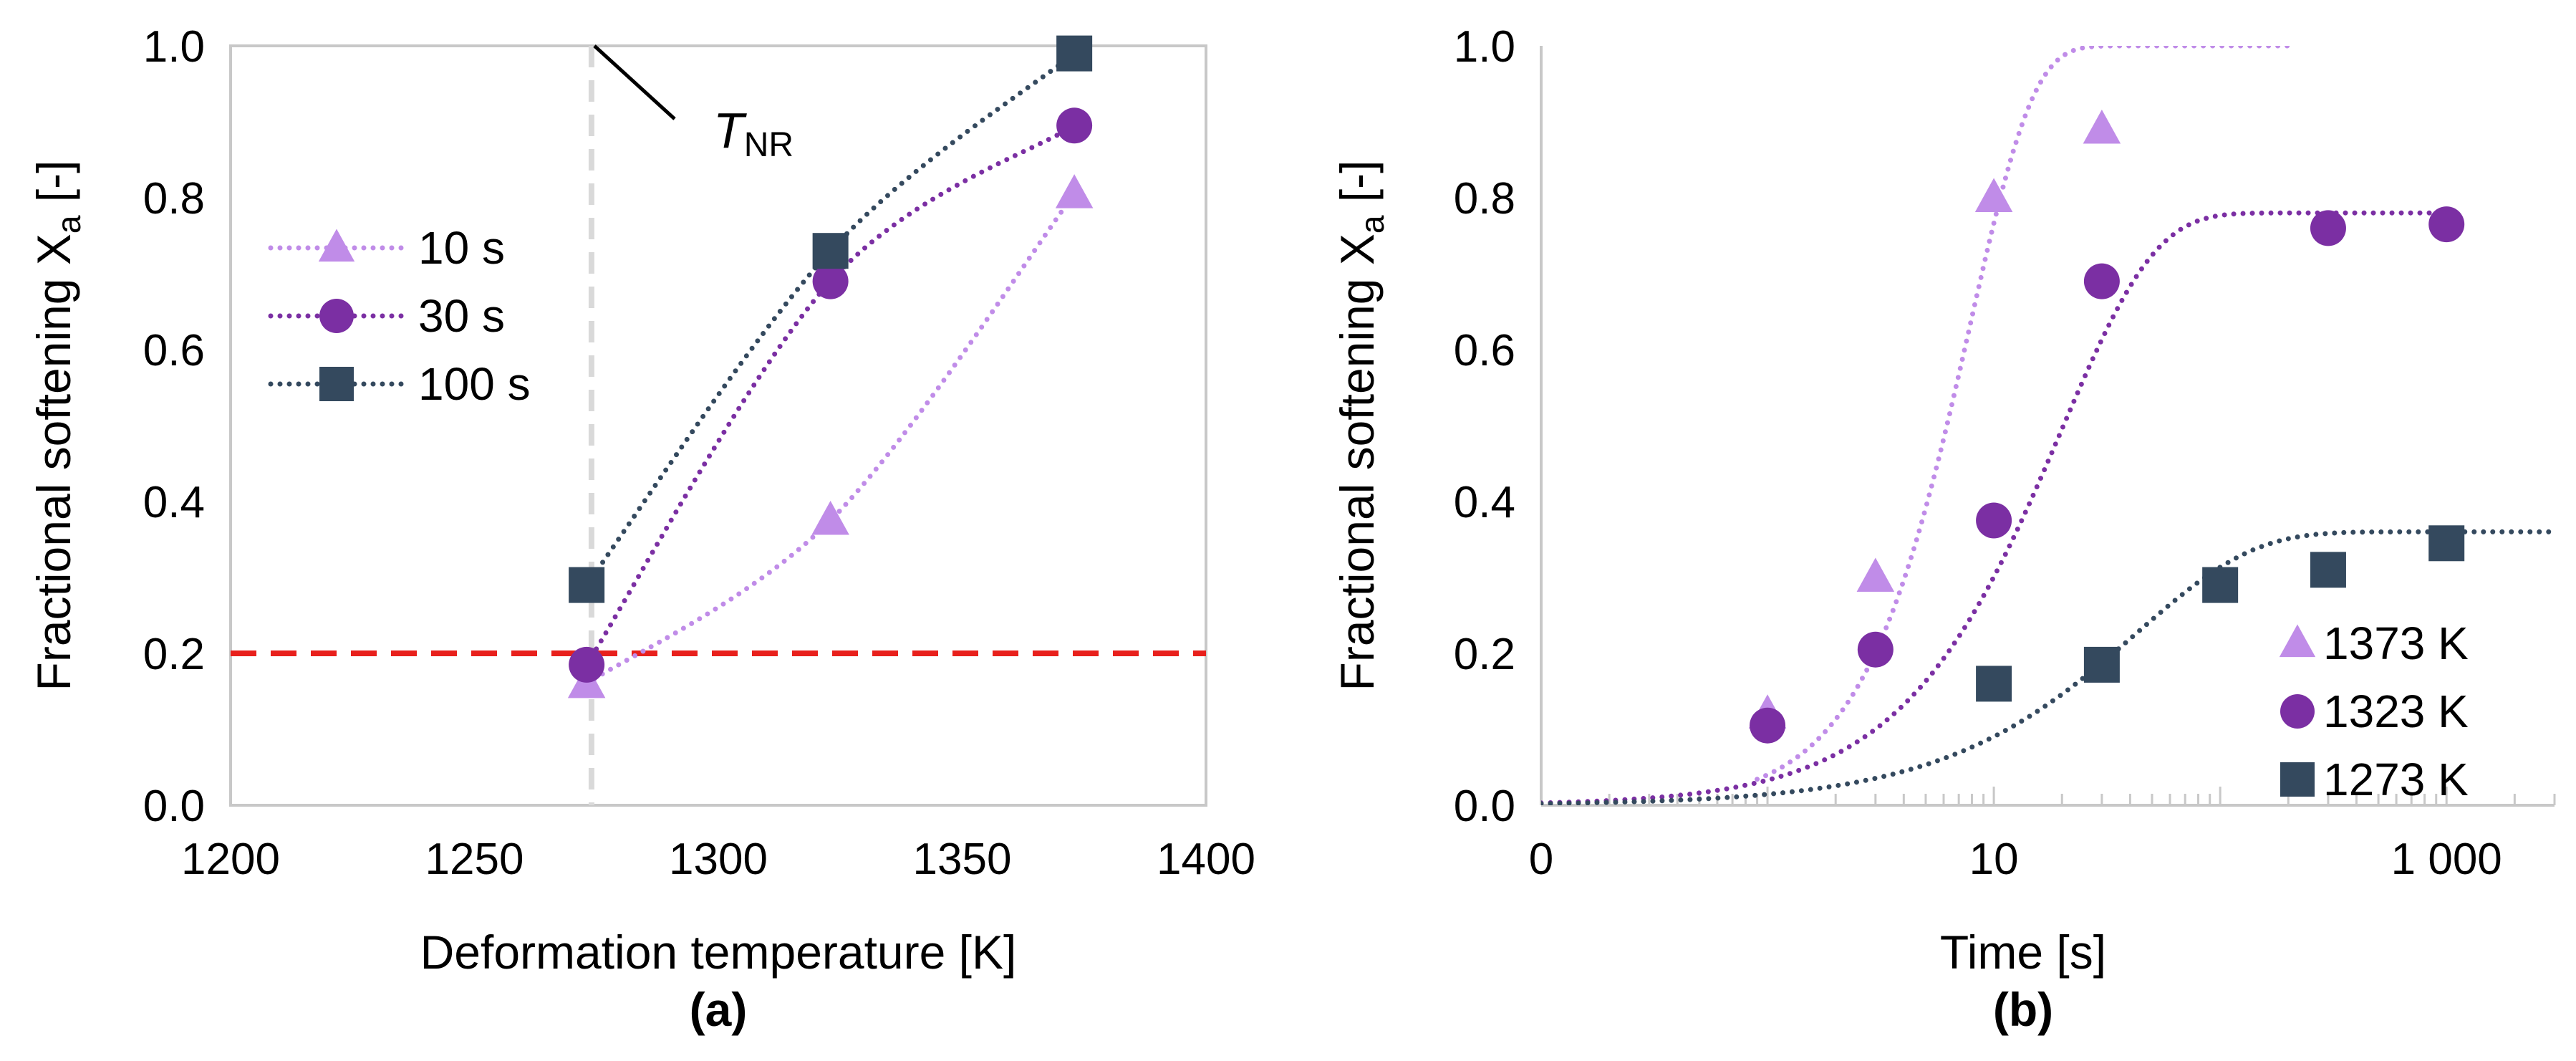  Describe the element at coordinates (1484, 806) in the screenshot. I see `panel-b-y-tick-label: 0.0` at that location.